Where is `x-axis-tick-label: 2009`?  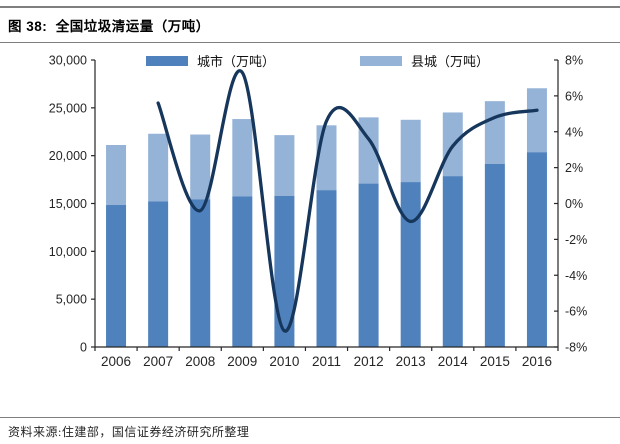 x-axis-tick-label: 2009 is located at coordinates (242, 361).